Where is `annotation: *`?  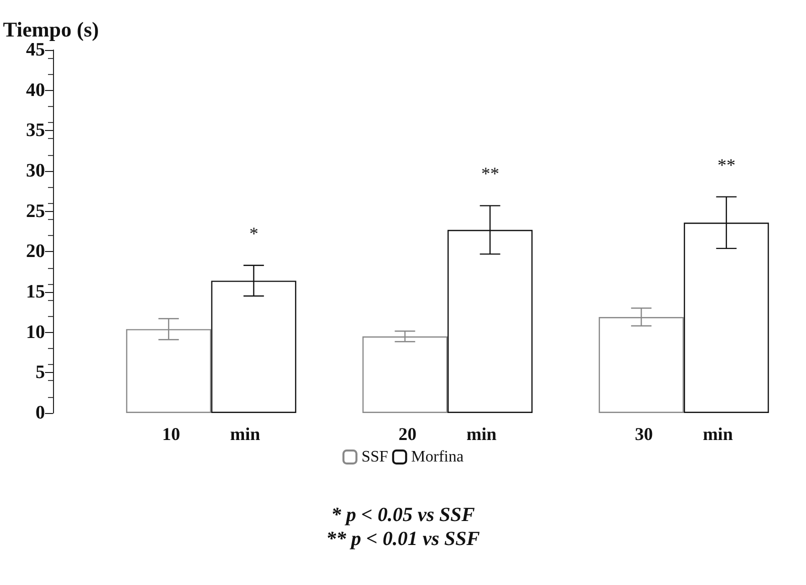 annotation: * is located at coordinates (253, 233).